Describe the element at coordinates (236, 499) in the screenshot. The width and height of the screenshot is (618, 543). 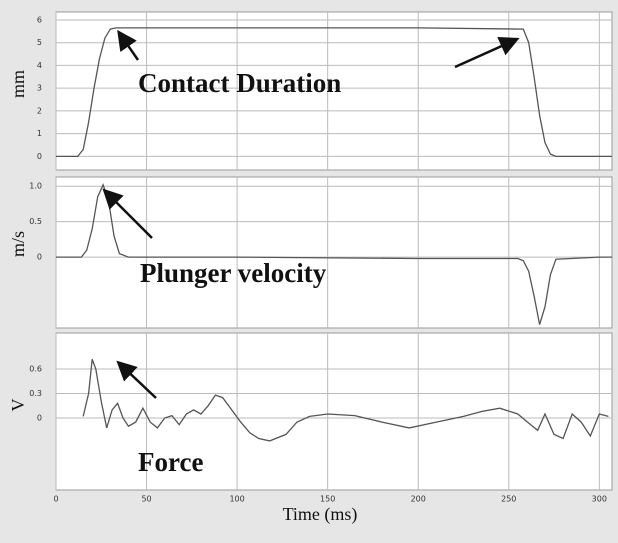
I see `x-tick-label: 100` at that location.